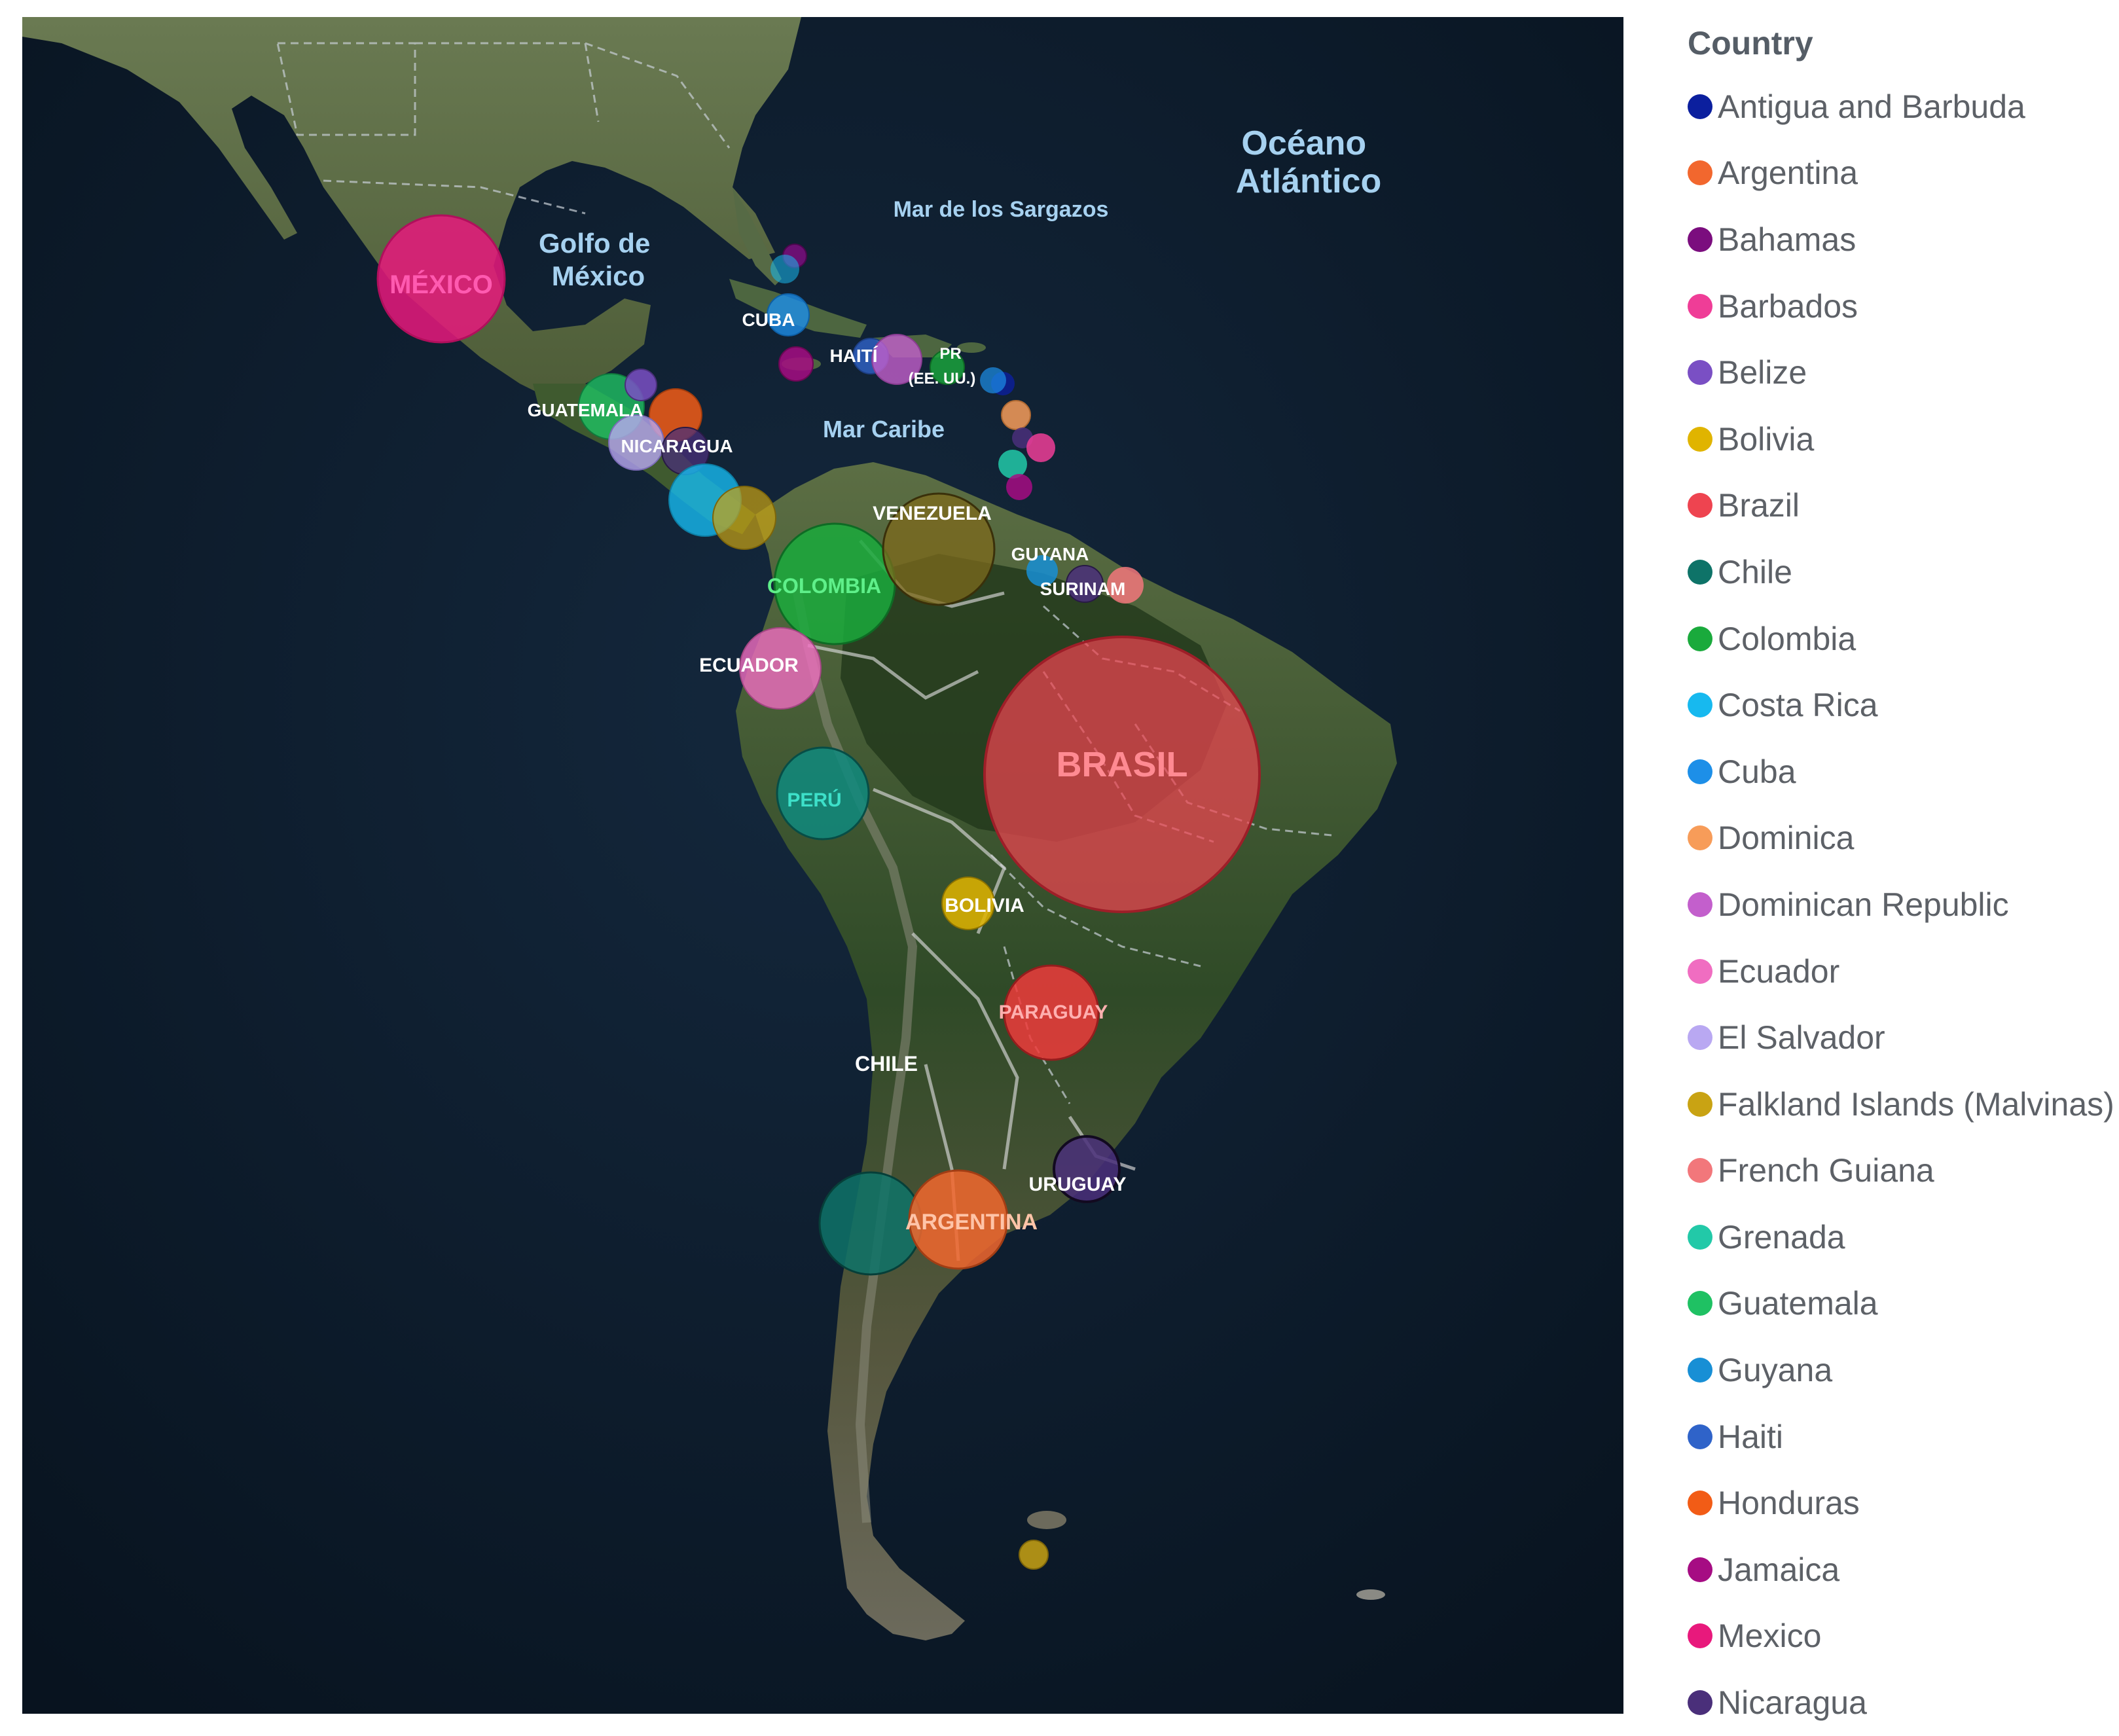 This screenshot has width=2119, height=1736. Describe the element at coordinates (1901, 1702) in the screenshot. I see `legend-item-nicaragua: Nicaragua` at that location.